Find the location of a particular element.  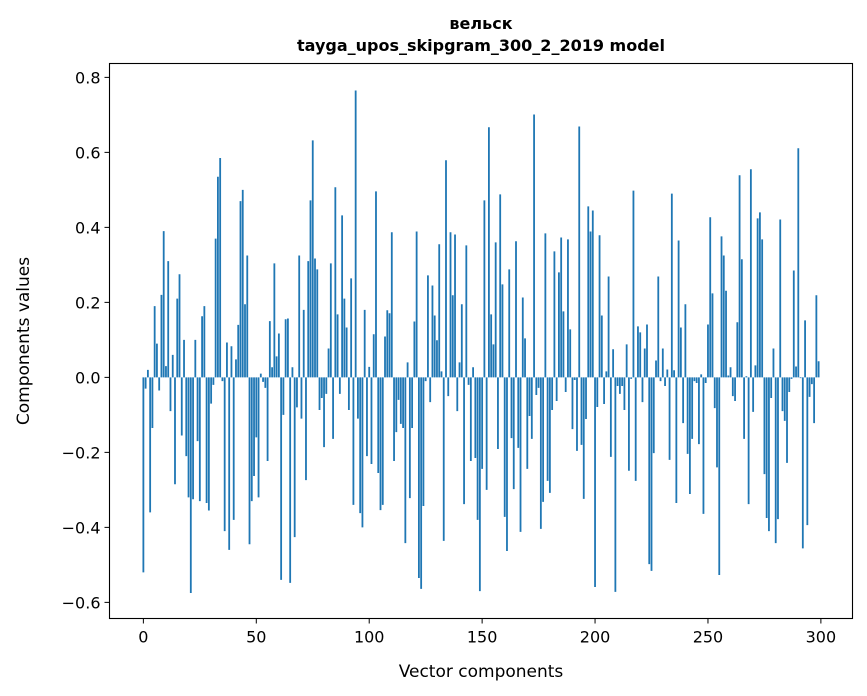

x-tick-label: 100 is located at coordinates (369, 637).